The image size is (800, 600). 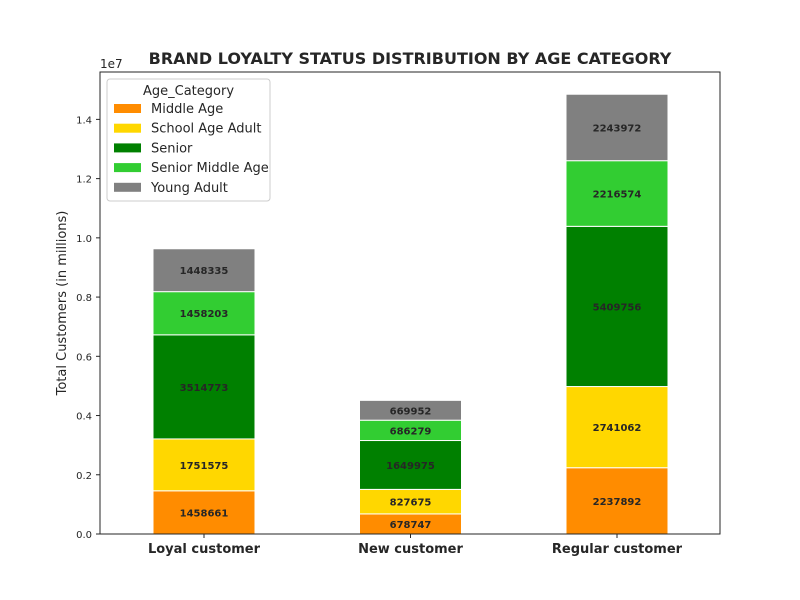 What do you see at coordinates (411, 431) in the screenshot?
I see `bar-value-label: 686279` at bounding box center [411, 431].